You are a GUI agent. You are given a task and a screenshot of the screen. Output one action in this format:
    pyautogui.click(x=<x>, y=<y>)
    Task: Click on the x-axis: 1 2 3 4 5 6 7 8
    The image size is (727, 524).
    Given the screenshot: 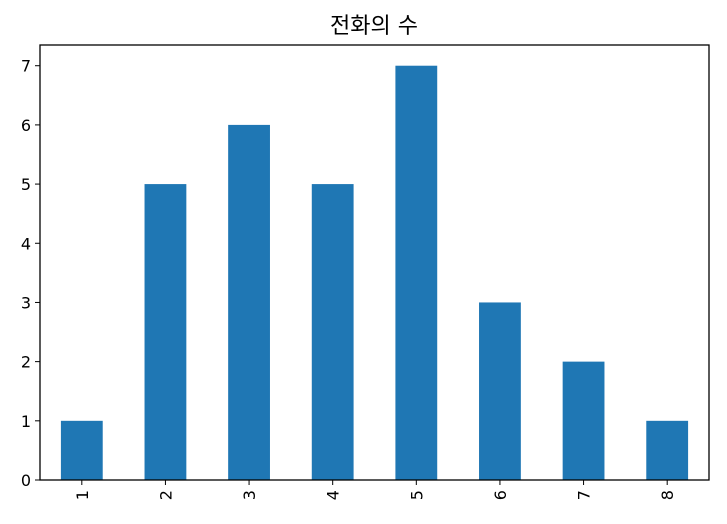 What is the action you would take?
    pyautogui.click(x=375, y=490)
    